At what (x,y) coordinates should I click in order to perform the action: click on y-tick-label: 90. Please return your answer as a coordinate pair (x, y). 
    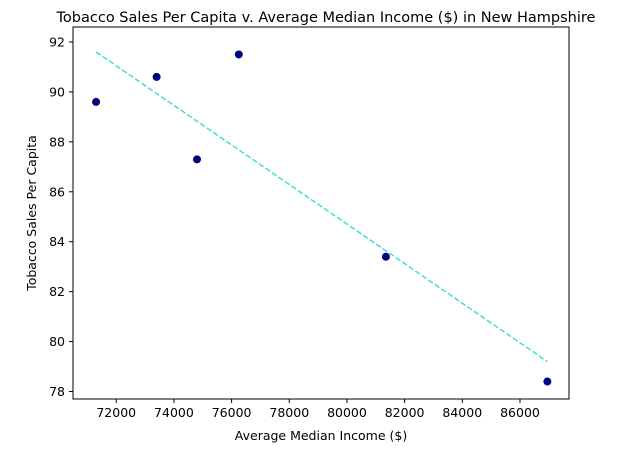
    Looking at the image, I should click on (57, 91).